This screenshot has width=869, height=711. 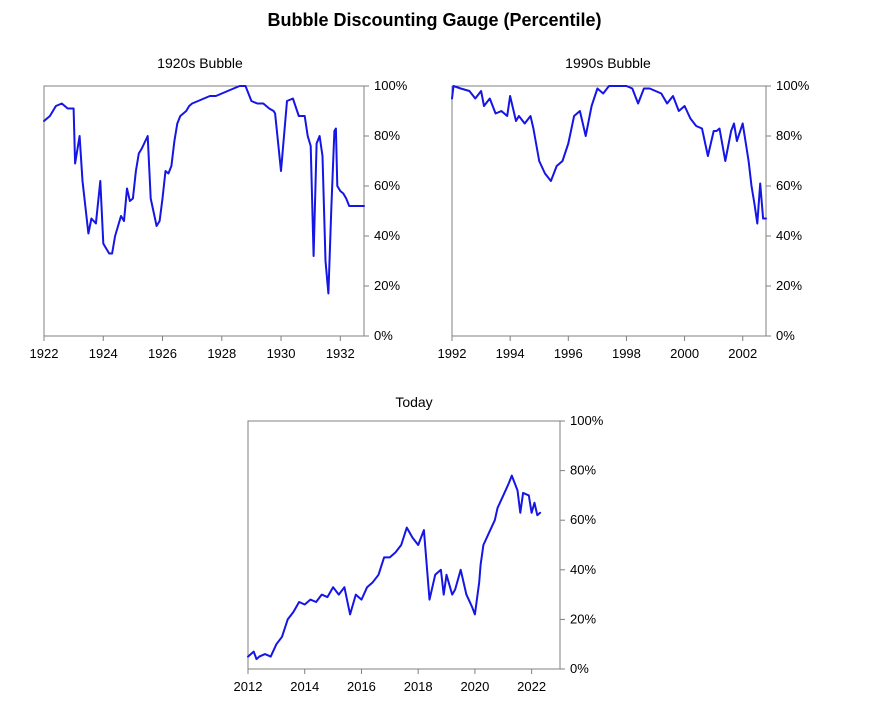 What do you see at coordinates (452, 353) in the screenshot?
I see `x-tick-label: 1992` at bounding box center [452, 353].